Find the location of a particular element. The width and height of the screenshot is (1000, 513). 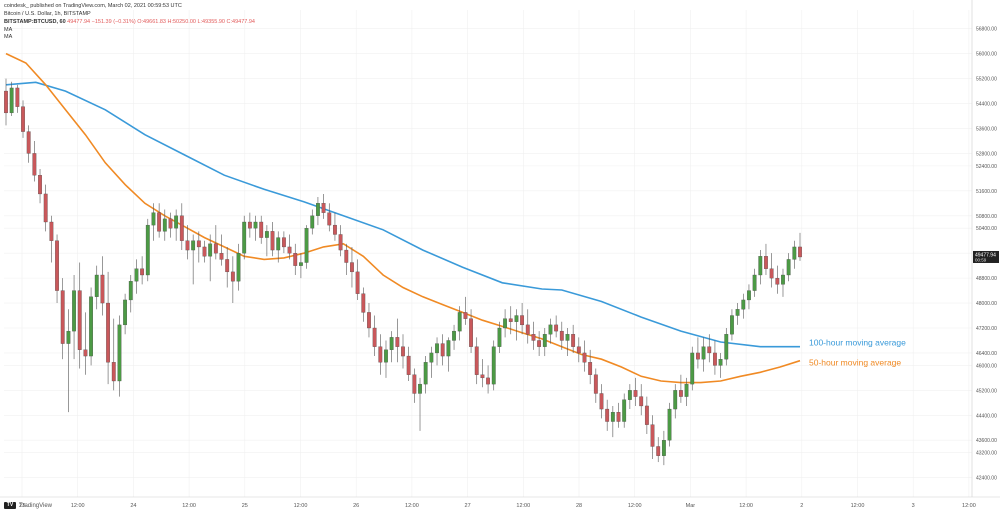

y-tick-label: 43200.00 is located at coordinates (986, 454).